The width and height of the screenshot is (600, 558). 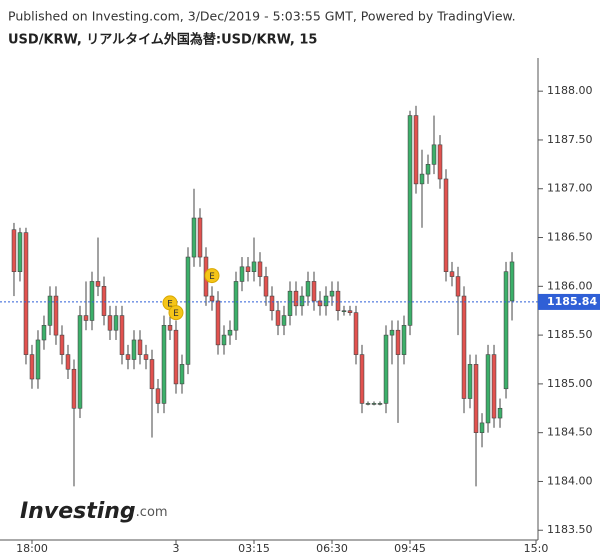 What do you see at coordinates (570, 432) in the screenshot?
I see `y-tick-label: 1184.50` at bounding box center [570, 432].